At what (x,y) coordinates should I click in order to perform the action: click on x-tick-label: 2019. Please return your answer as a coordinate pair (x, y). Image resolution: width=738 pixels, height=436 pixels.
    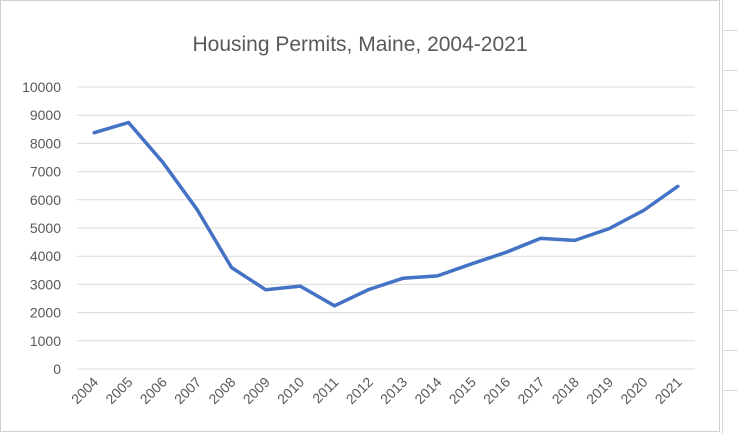
    Looking at the image, I should click on (599, 390).